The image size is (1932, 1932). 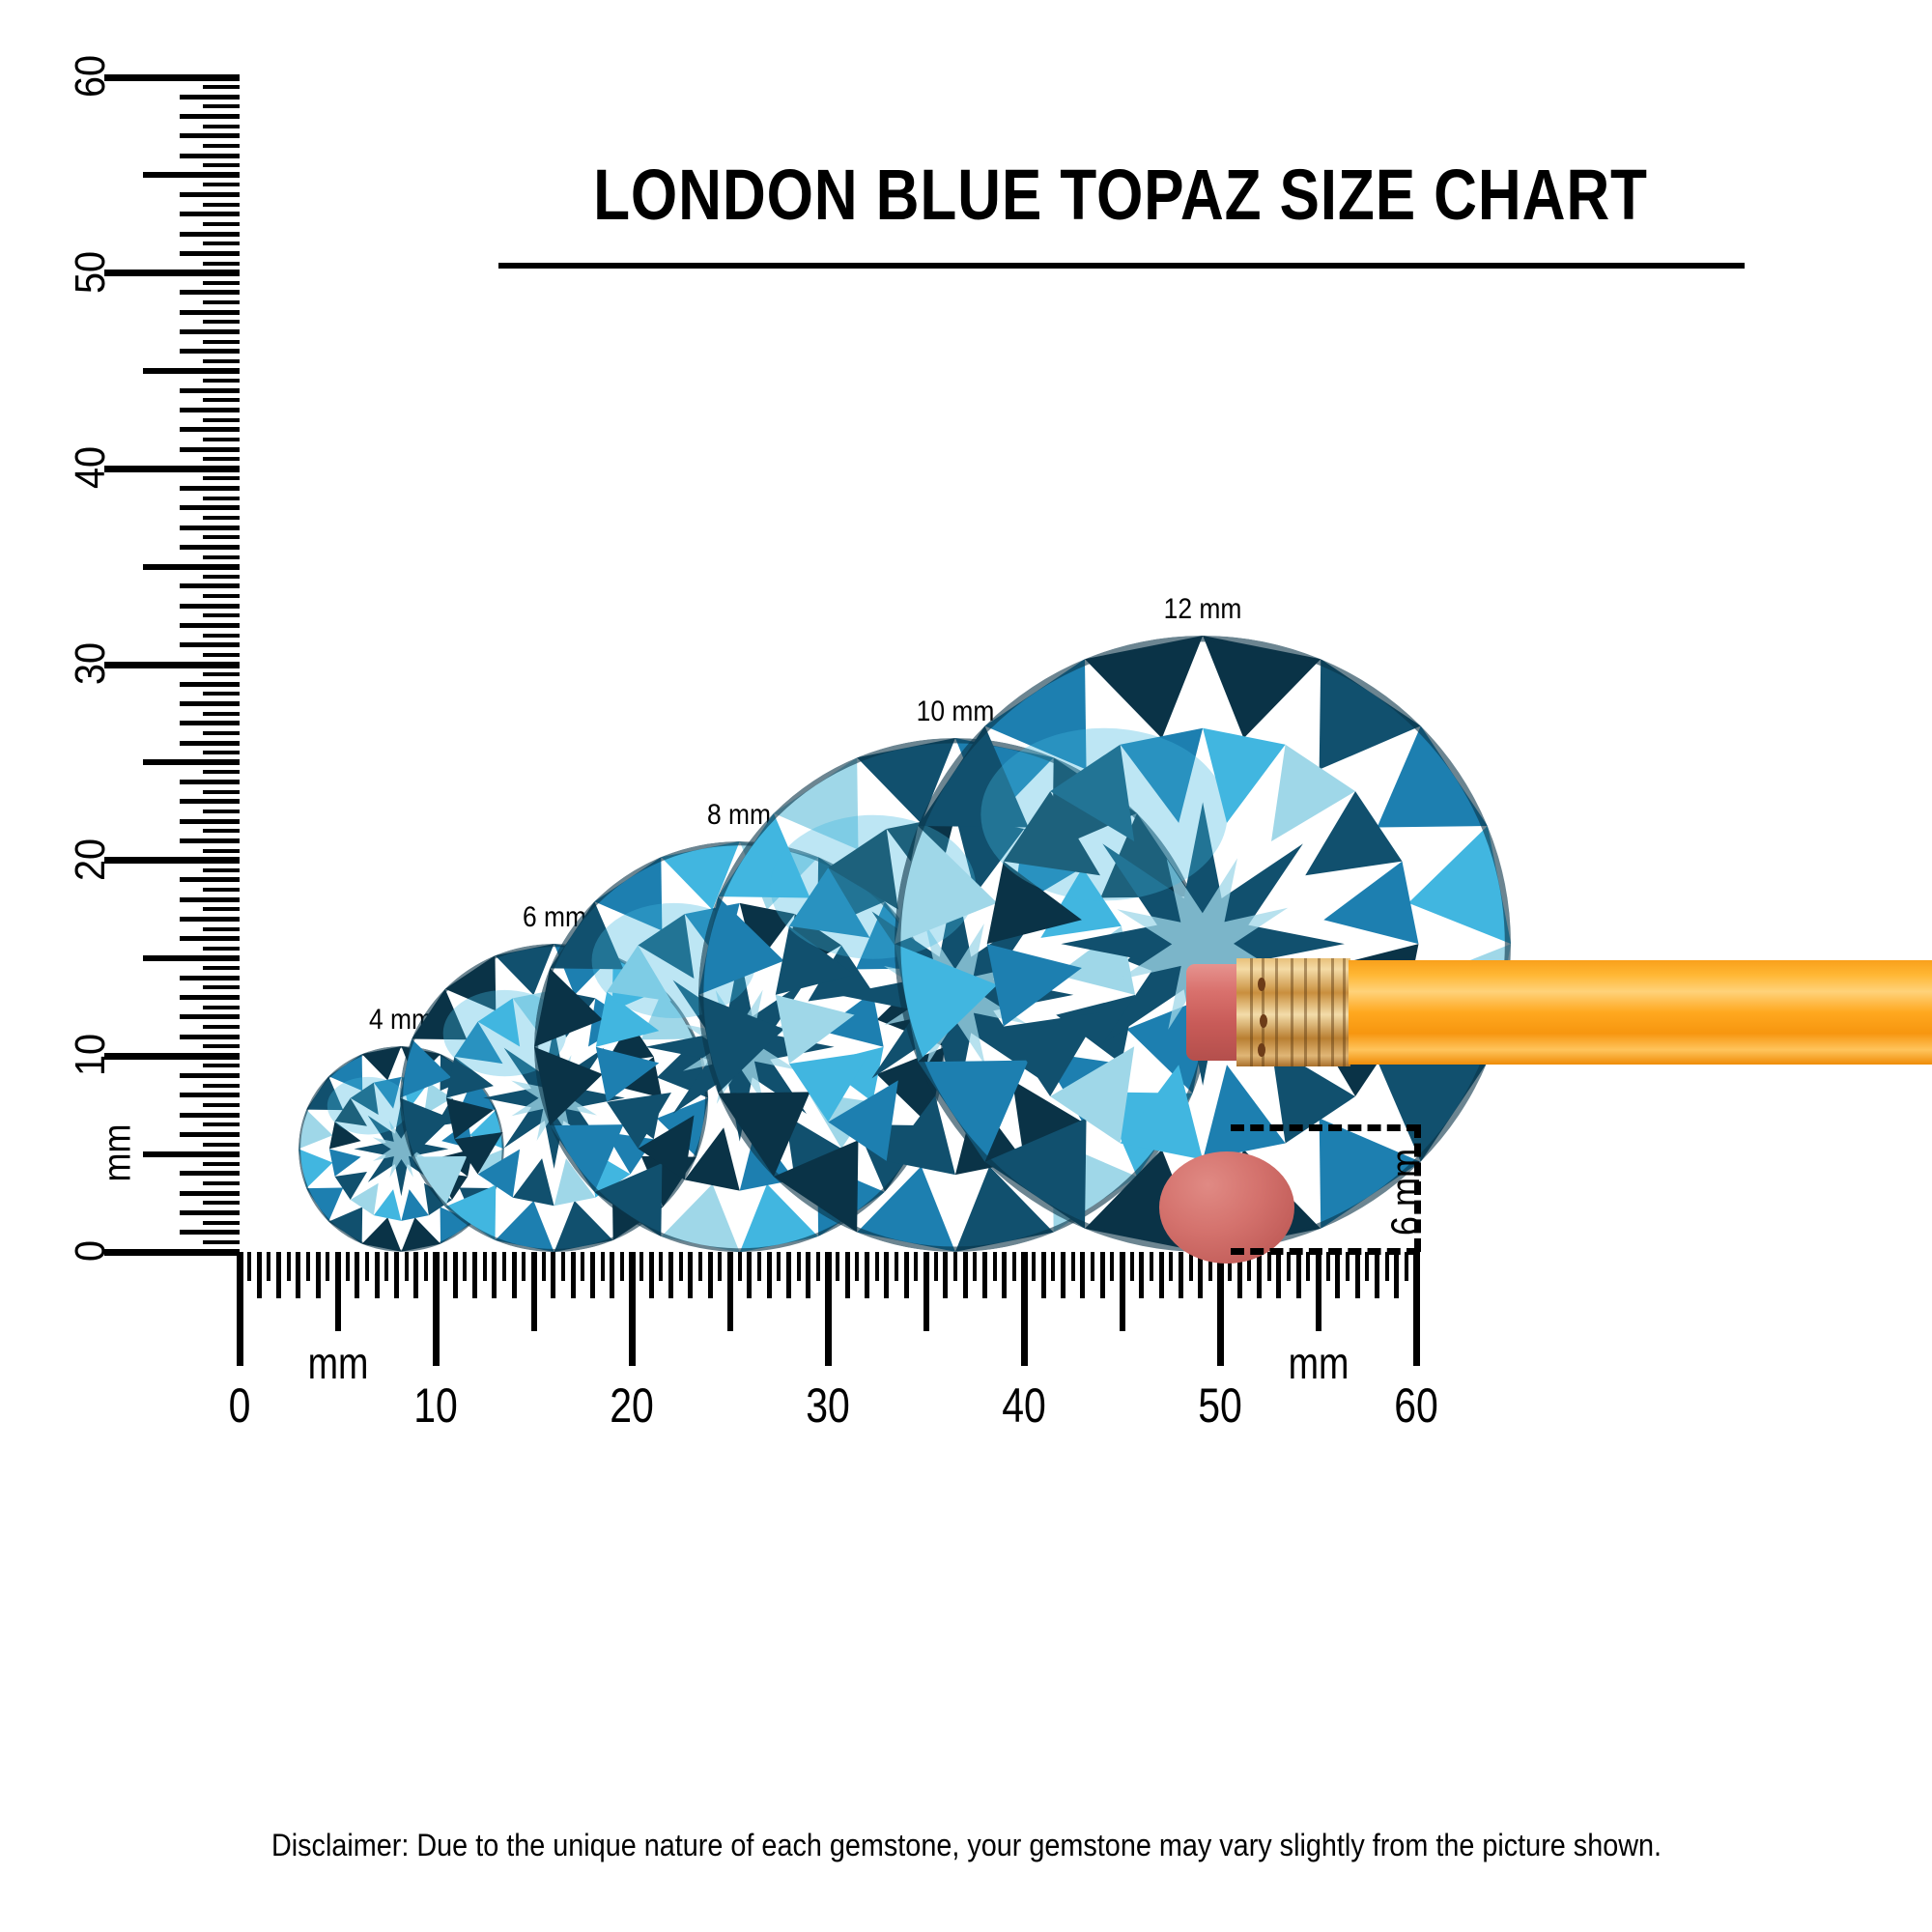 I want to click on hruler-label-50: 50, so click(x=1220, y=1405).